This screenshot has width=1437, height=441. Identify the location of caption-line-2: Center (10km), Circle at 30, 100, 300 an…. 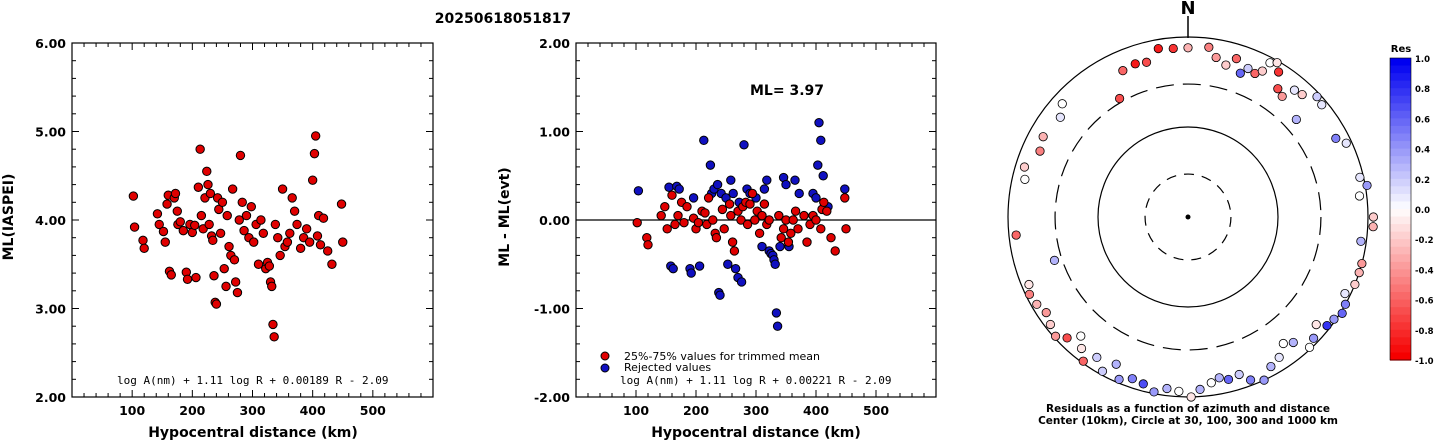
(1188, 421).